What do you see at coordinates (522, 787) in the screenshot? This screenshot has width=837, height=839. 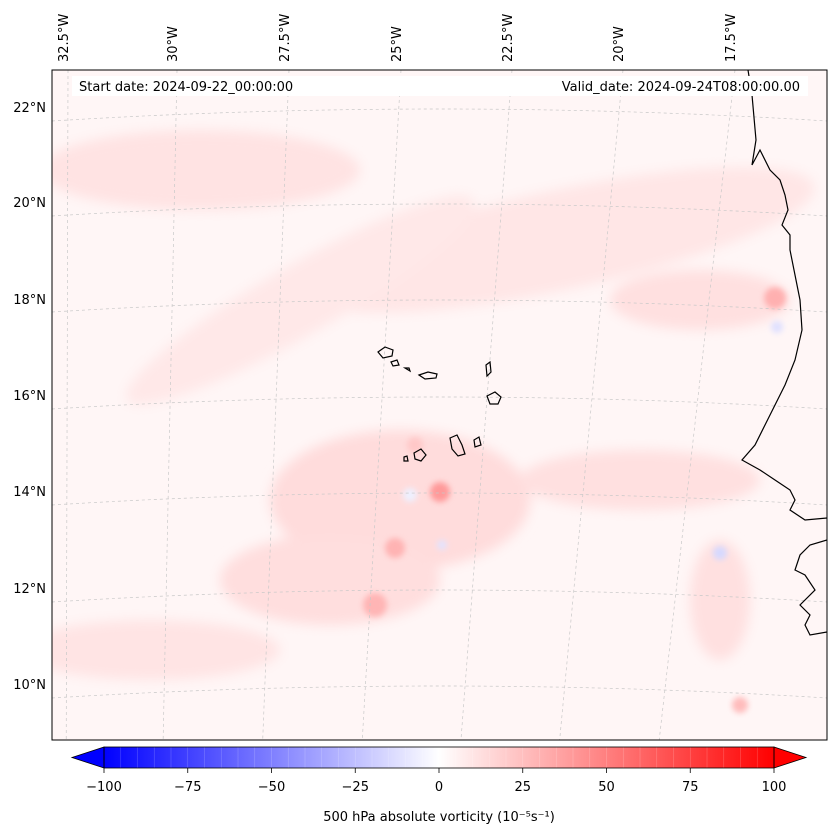 I see `colorbar-tick-label: 25` at bounding box center [522, 787].